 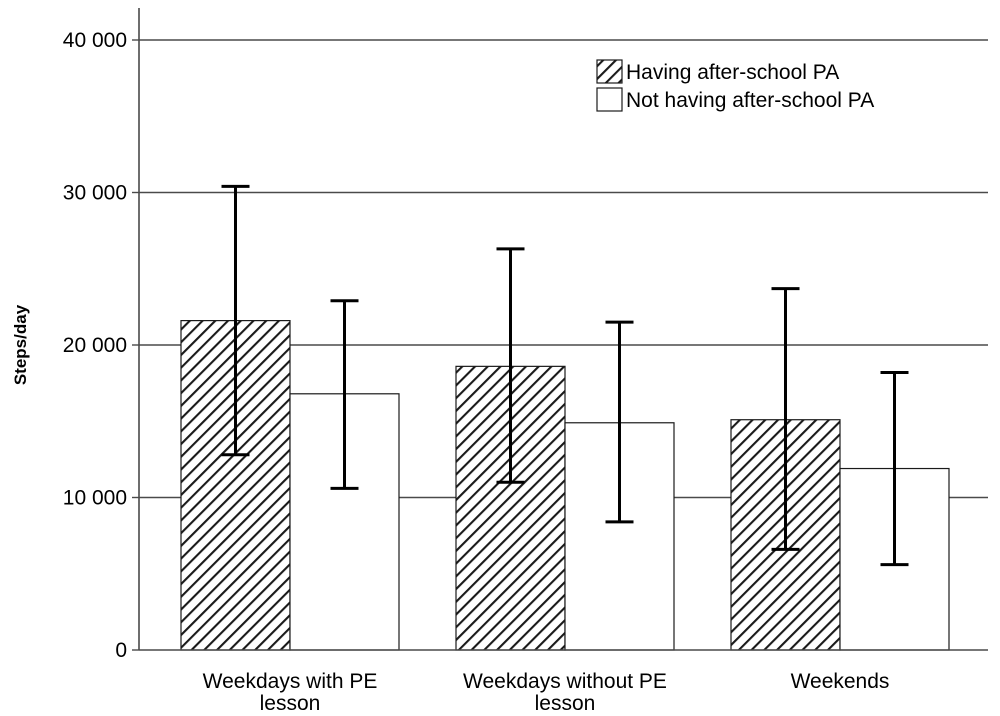 What do you see at coordinates (750, 100) in the screenshot?
I see `legend-label: Not having after-school PA` at bounding box center [750, 100].